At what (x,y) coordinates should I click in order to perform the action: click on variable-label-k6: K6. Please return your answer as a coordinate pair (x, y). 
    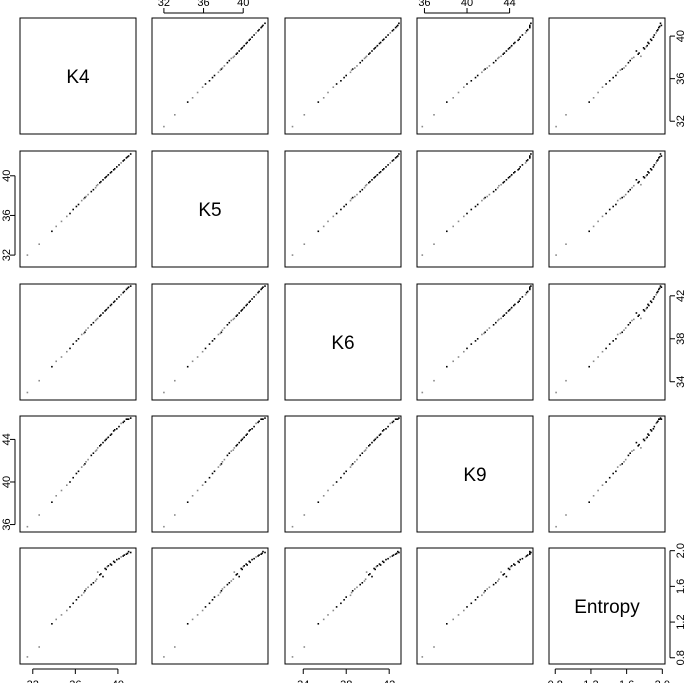
    Looking at the image, I should click on (342, 343).